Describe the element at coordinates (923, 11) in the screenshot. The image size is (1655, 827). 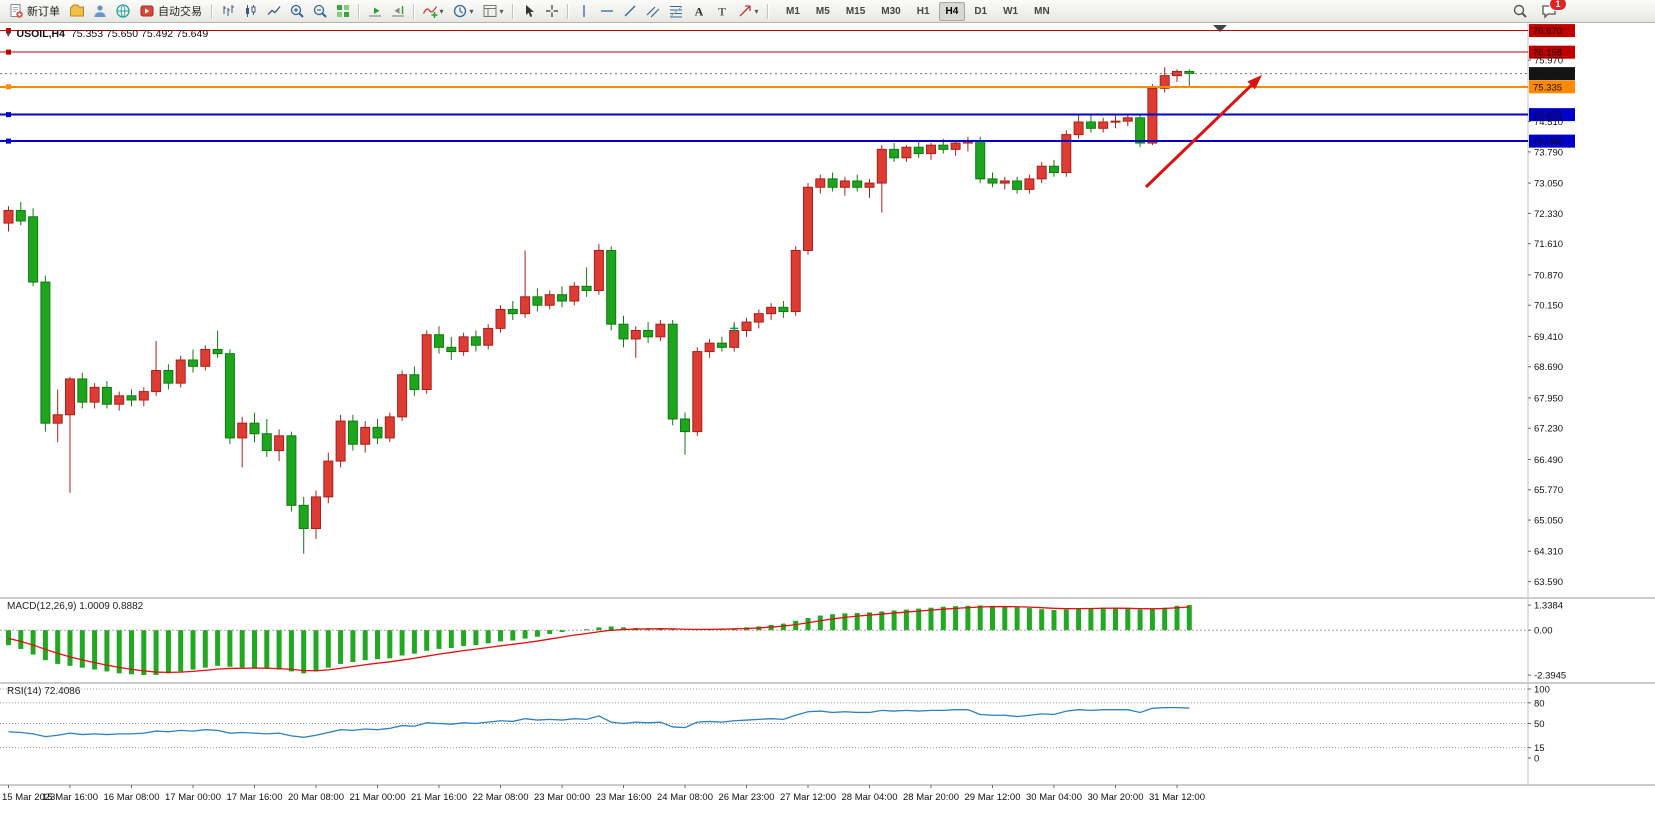
I see `timeframe-button-h1: H1` at that location.